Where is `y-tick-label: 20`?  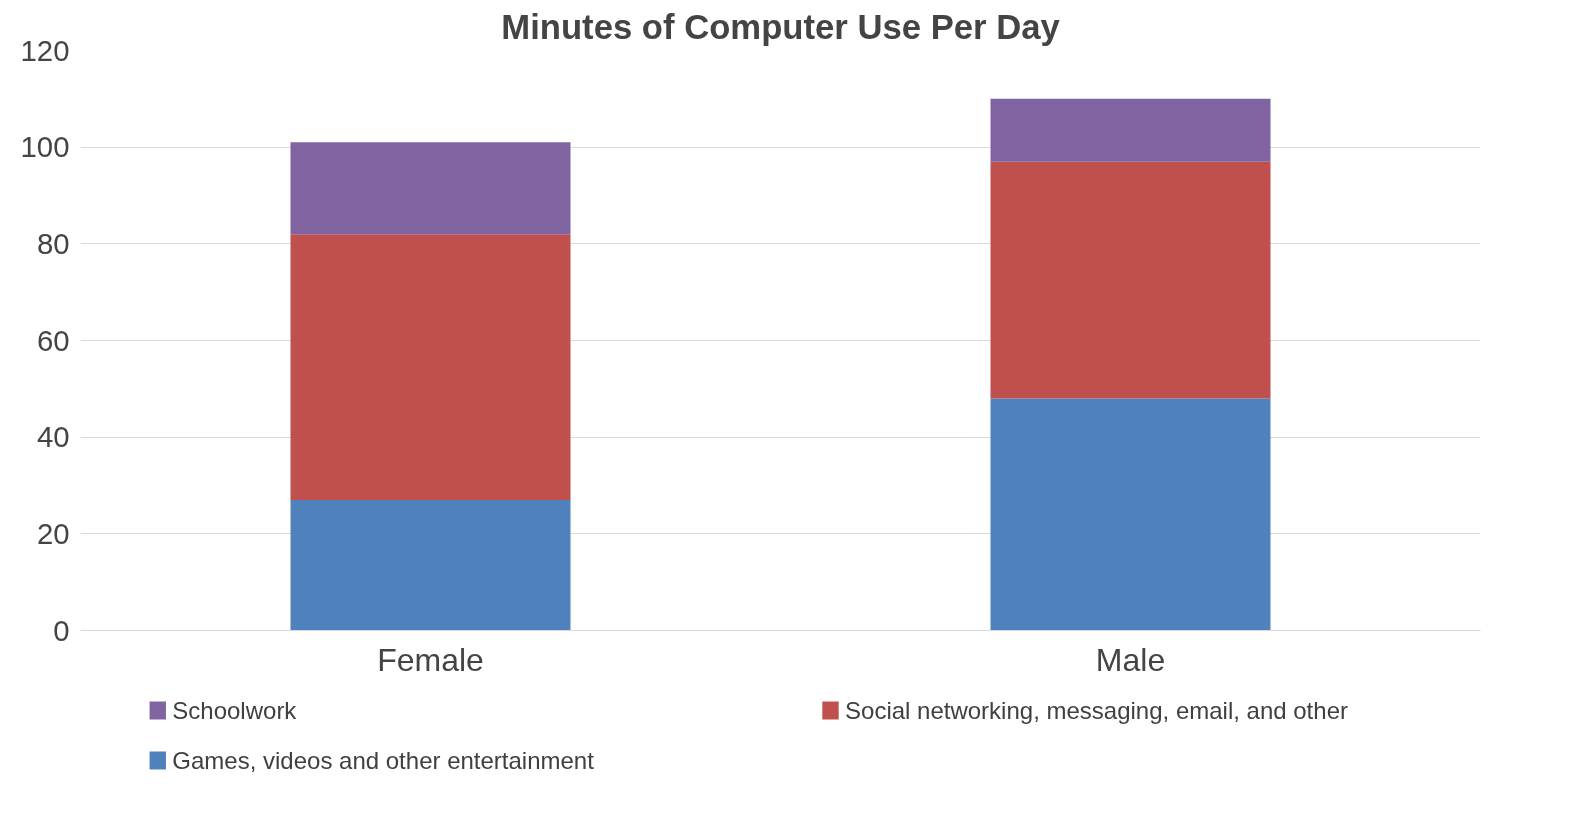 y-tick-label: 20 is located at coordinates (53, 533).